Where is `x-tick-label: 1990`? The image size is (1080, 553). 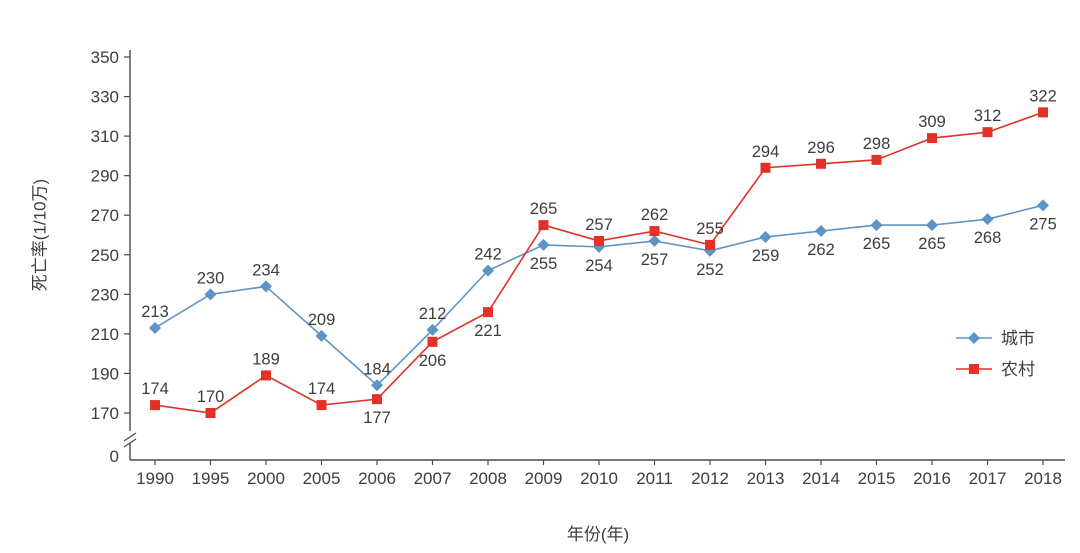 x-tick-label: 1990 is located at coordinates (155, 478).